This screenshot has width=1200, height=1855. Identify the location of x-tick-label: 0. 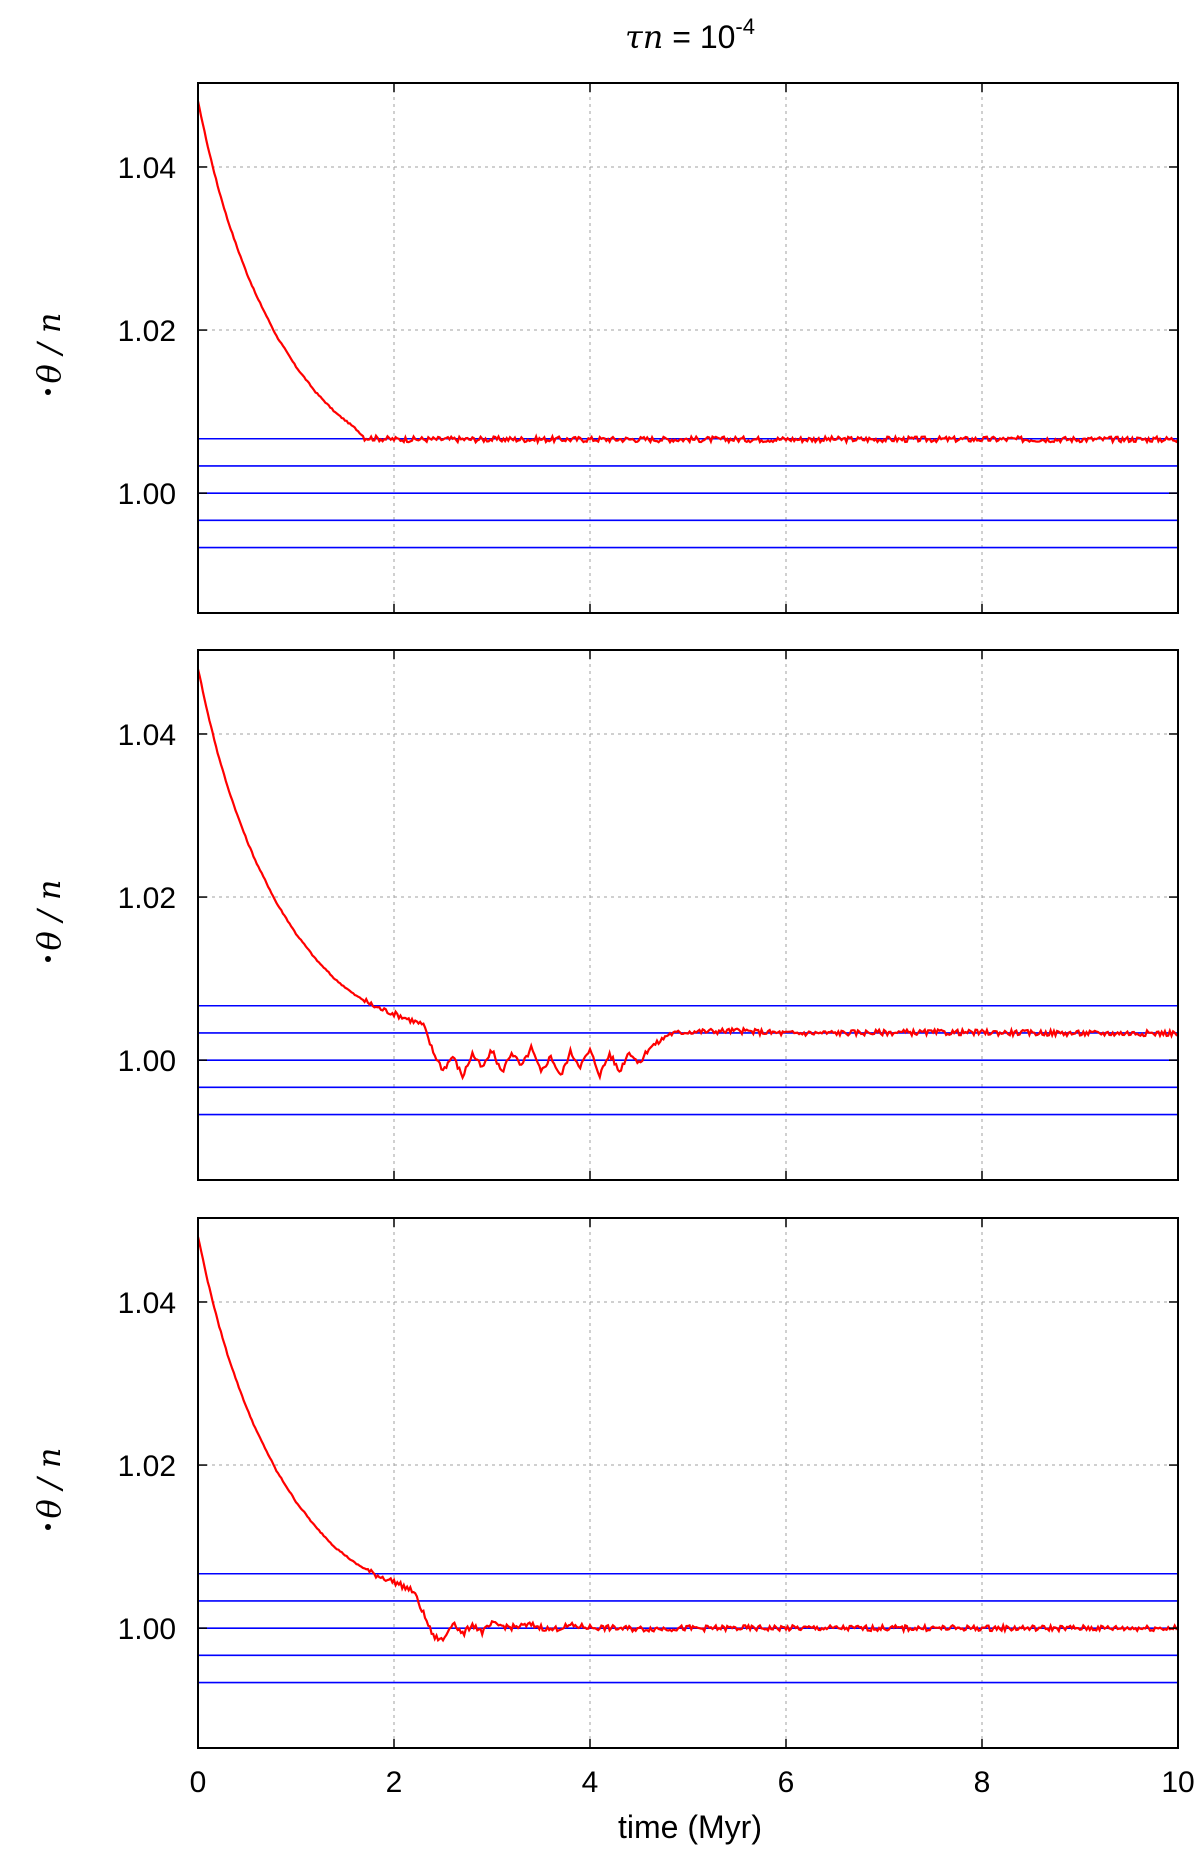
(198, 1782).